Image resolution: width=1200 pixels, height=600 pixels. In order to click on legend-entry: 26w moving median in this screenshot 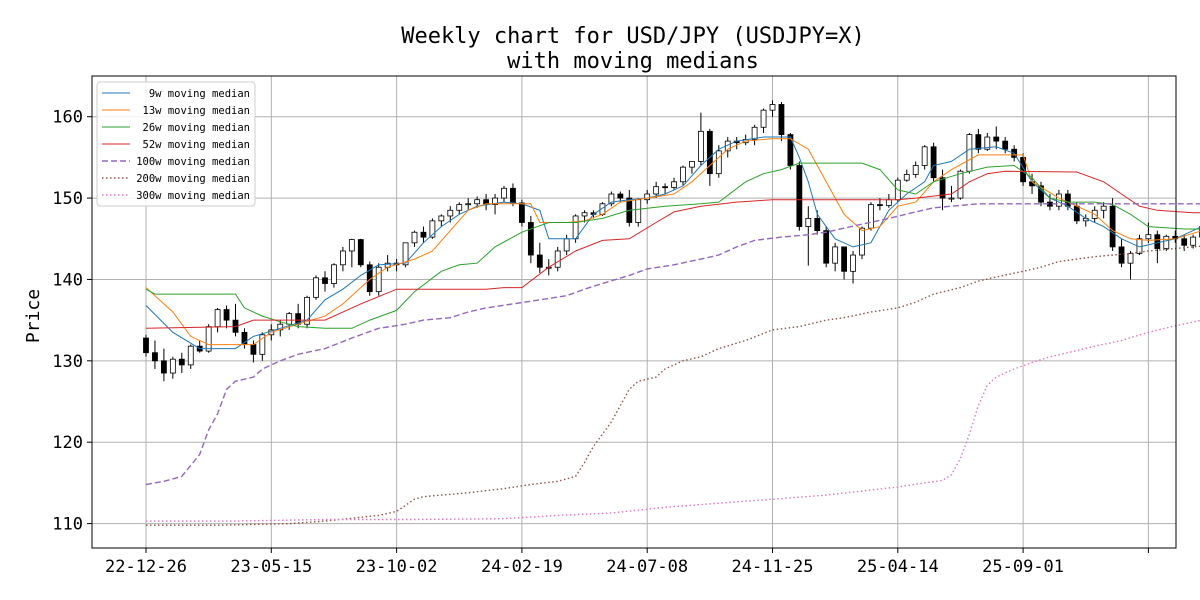, I will do `click(196, 128)`.